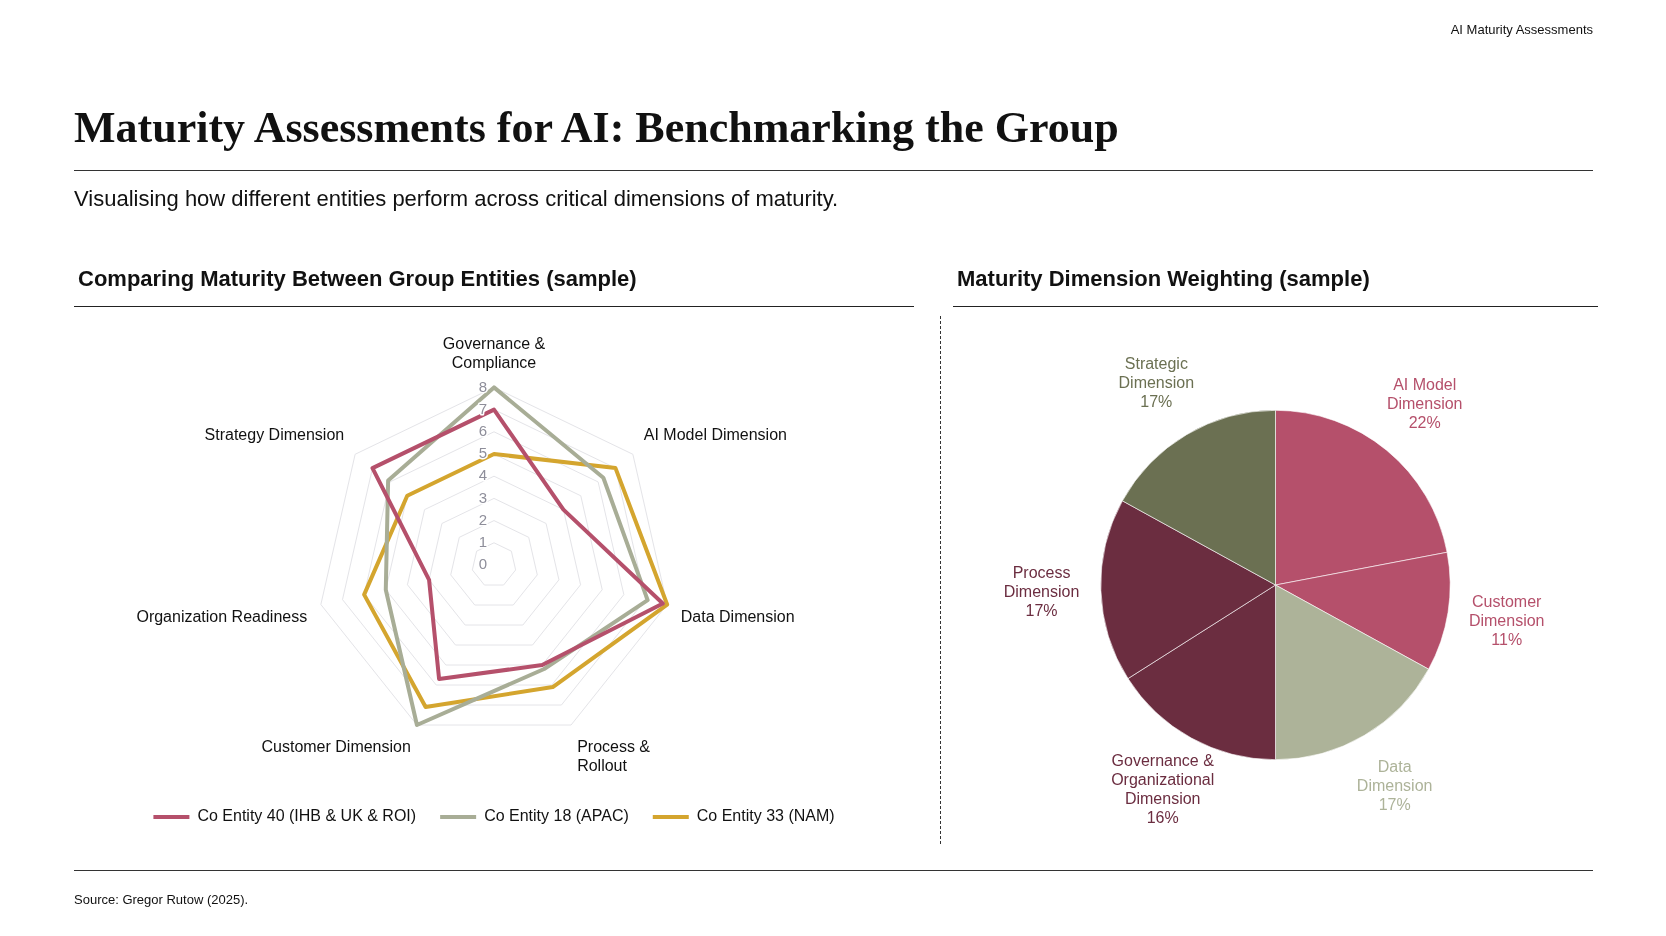 This screenshot has width=1666, height=936. I want to click on y-tick-label: 1, so click(482, 541).